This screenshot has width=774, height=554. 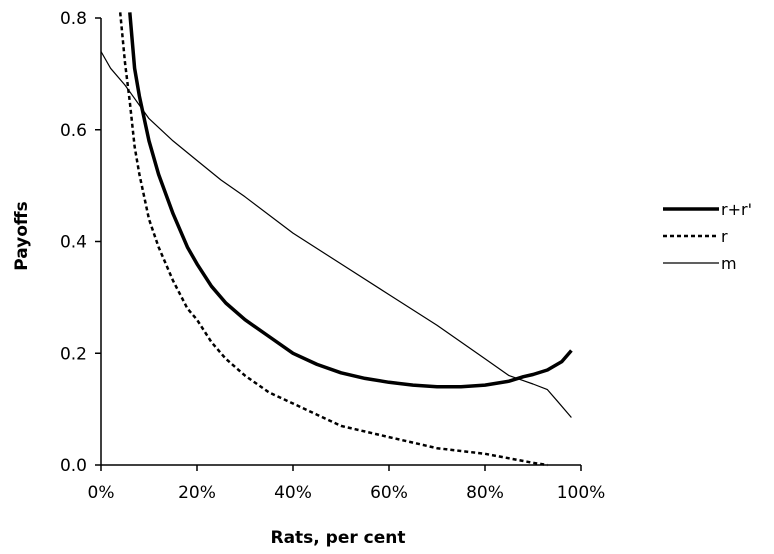 I want to click on y-axis-ticks: 0.0 0.2 0.4 0.6 0.8, so click(x=80, y=242).